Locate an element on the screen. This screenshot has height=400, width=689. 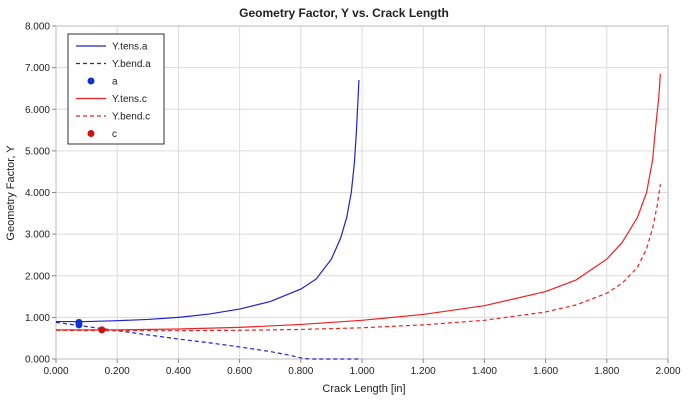
series-point-c is located at coordinates (102, 330).